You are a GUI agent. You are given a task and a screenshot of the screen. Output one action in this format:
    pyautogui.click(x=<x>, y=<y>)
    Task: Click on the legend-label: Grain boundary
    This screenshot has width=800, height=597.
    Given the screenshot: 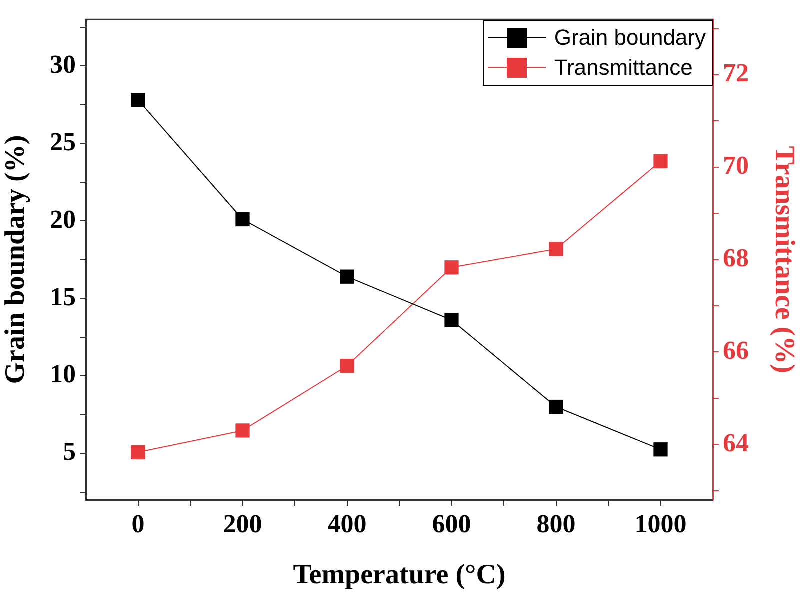 What is the action you would take?
    pyautogui.click(x=630, y=37)
    